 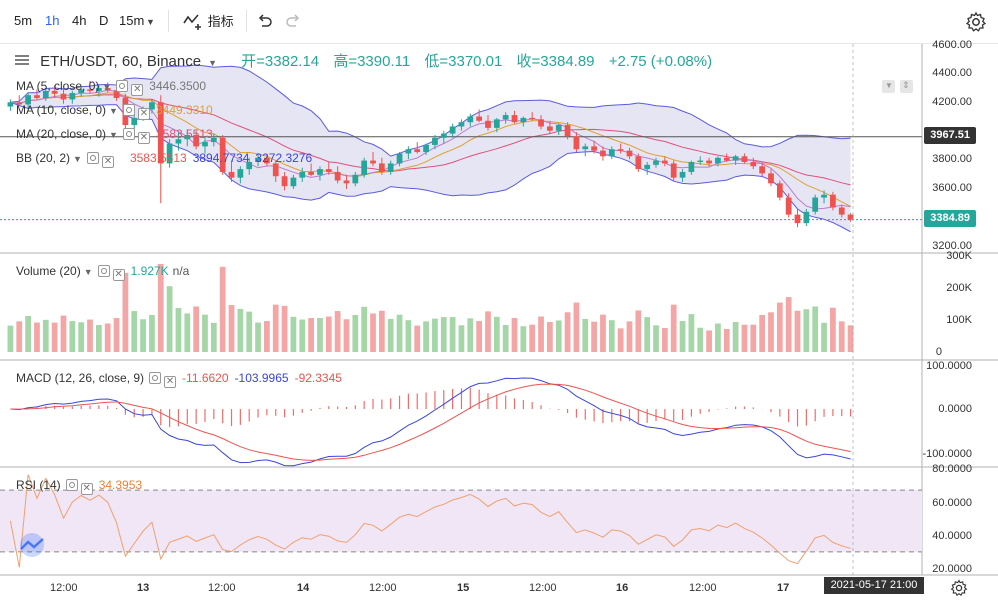 I want to click on symbol-name: ETH/USDT, 60, Binance, so click(x=121, y=61).